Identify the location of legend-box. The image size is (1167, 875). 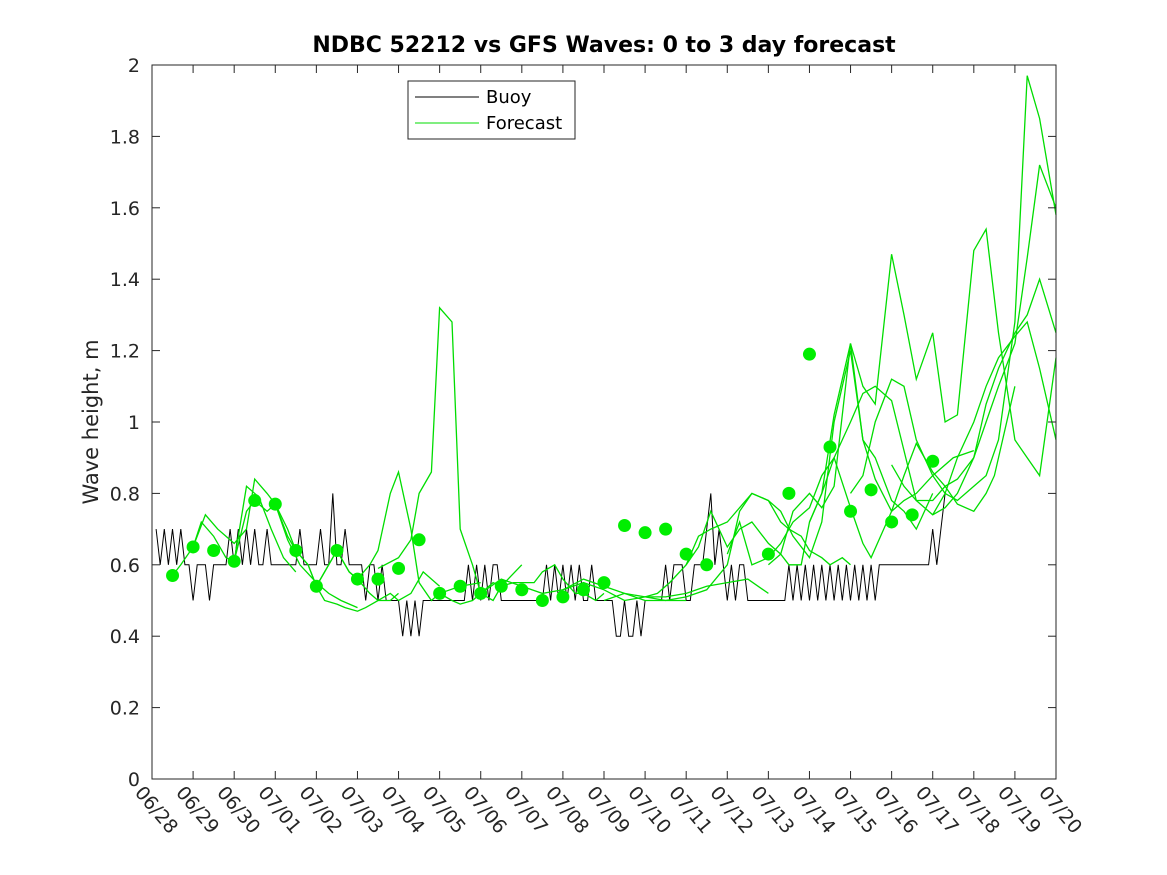
(491, 110).